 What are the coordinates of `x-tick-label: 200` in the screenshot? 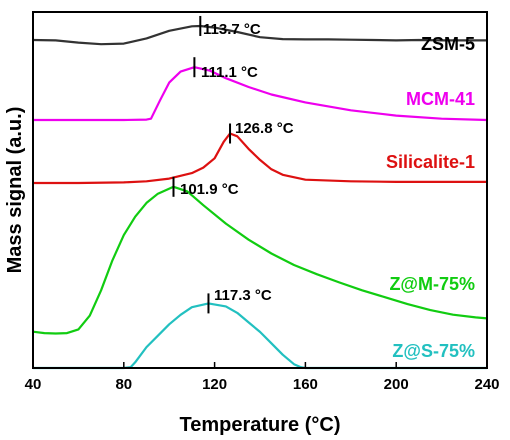 It's located at (396, 384).